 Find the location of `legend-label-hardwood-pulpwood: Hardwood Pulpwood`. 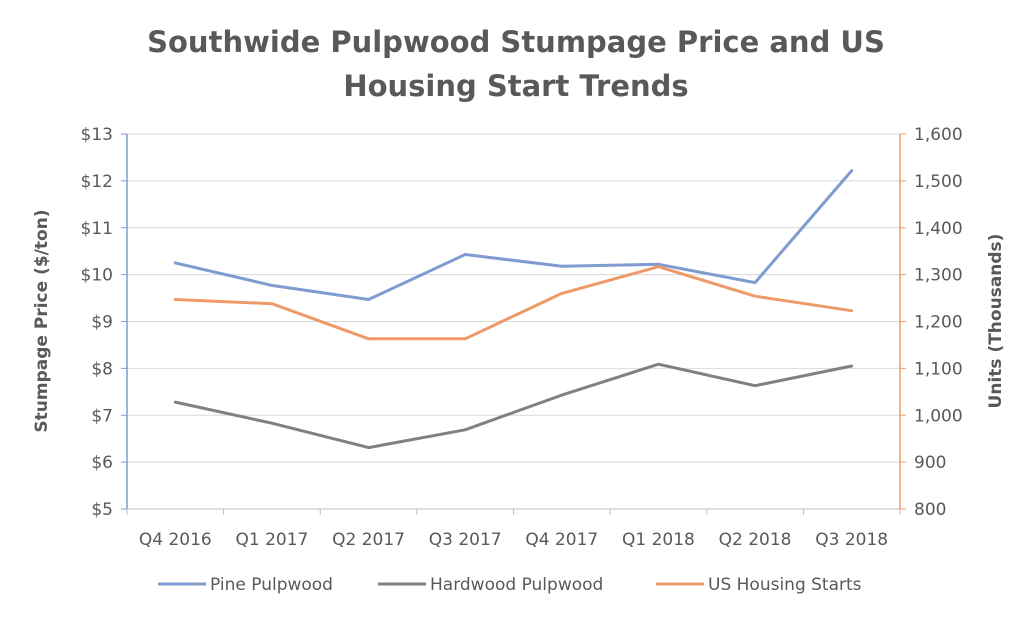

legend-label-hardwood-pulpwood: Hardwood Pulpwood is located at coordinates (516, 585).